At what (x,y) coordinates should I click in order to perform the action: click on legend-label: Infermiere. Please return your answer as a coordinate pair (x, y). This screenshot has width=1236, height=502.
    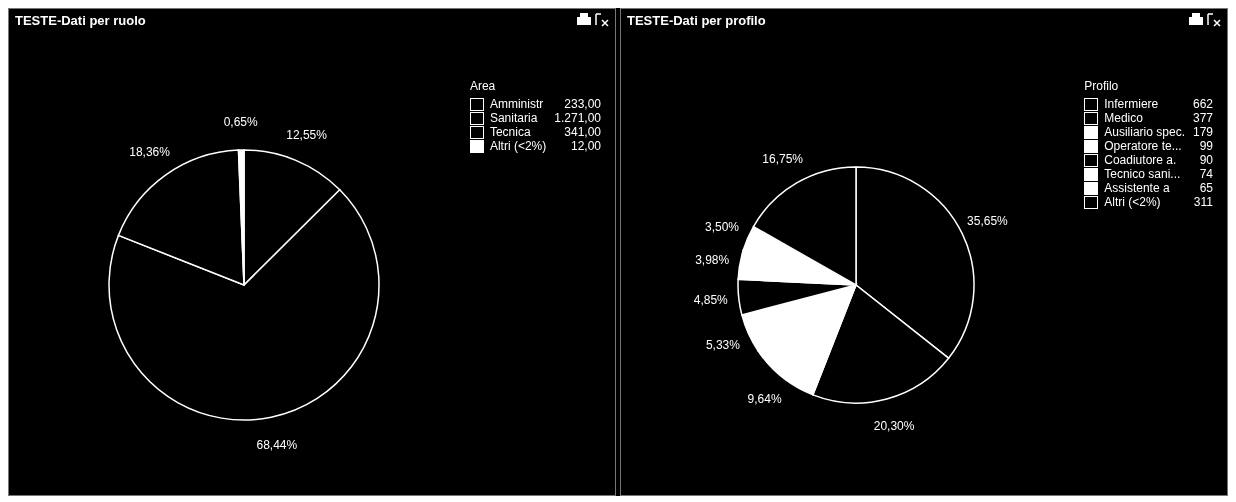
    Looking at the image, I should click on (1132, 104).